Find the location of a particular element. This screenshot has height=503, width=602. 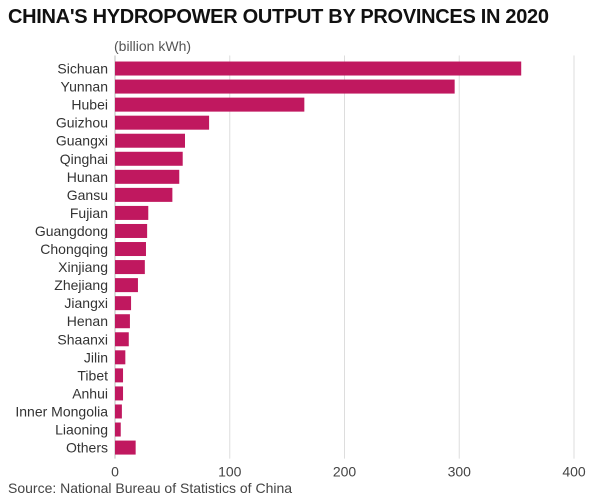

category-label-zhejiang: Zhejiang is located at coordinates (81, 285).